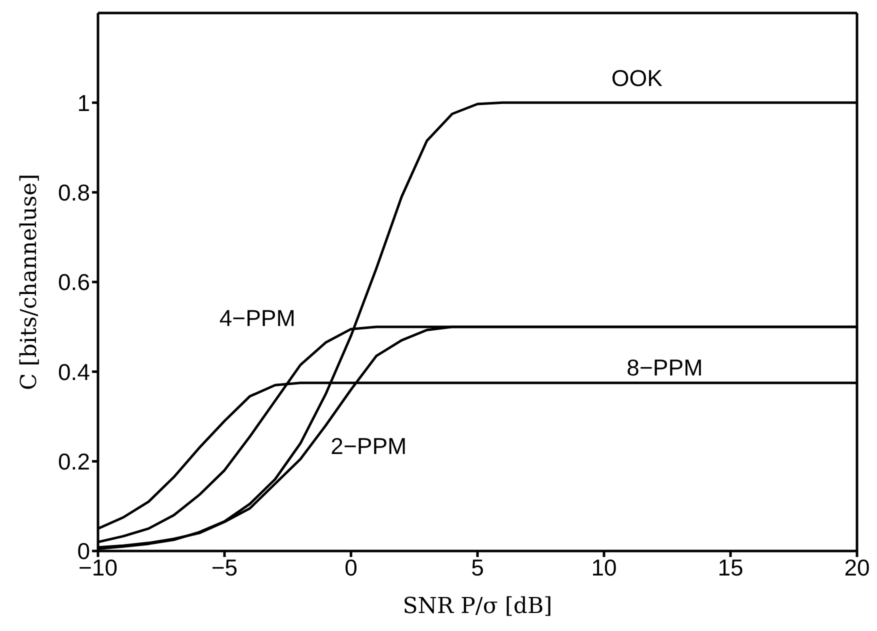 Image resolution: width=877 pixels, height=631 pixels. I want to click on series-label: 8−PPM, so click(664, 367).